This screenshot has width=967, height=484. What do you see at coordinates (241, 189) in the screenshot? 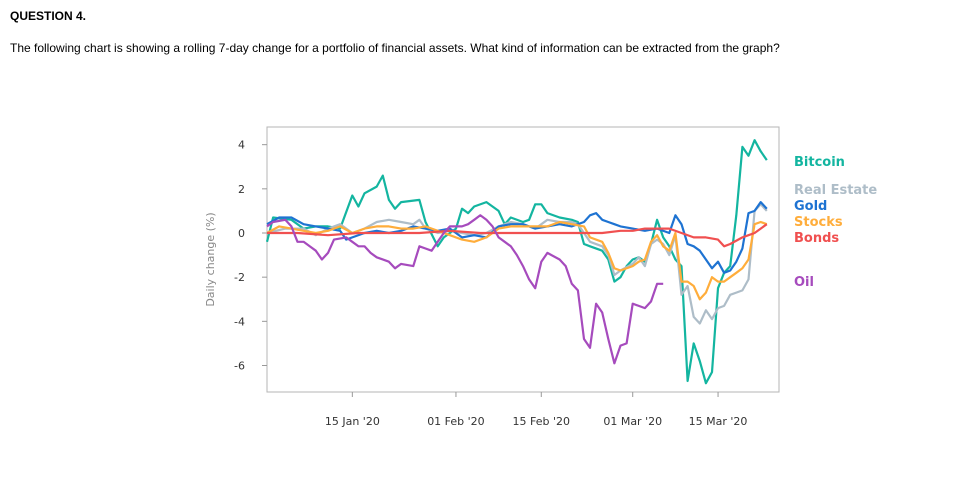
I see `y-tick-label: 2` at bounding box center [241, 189].